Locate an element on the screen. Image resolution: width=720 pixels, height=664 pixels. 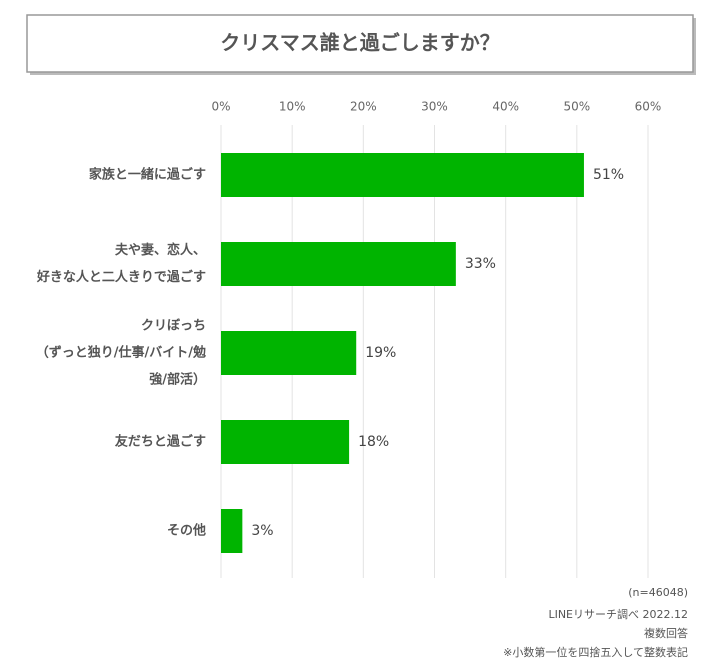
note: 複数回答 is located at coordinates (666, 633).